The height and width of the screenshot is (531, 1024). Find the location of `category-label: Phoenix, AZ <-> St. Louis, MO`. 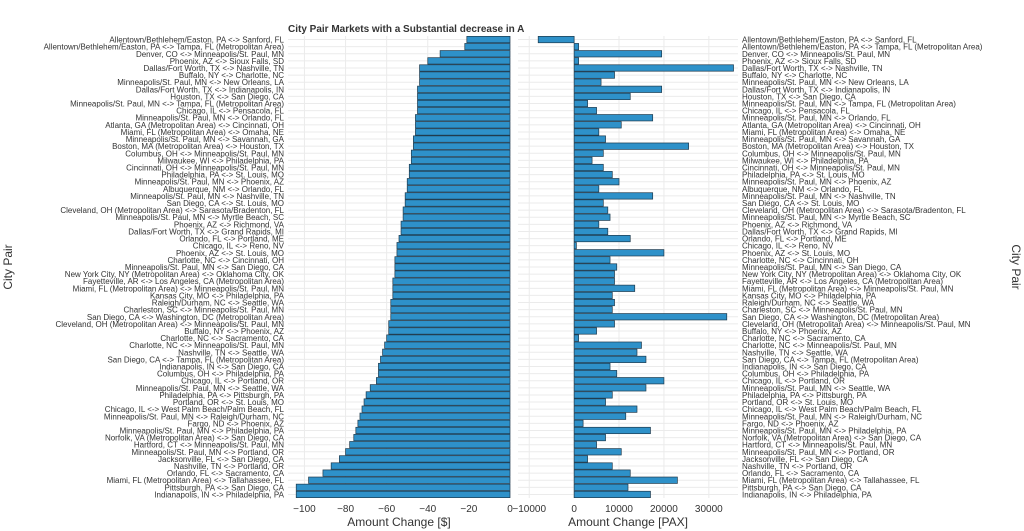

category-label: Phoenix, AZ <-> St. Louis, MO is located at coordinates (796, 253).